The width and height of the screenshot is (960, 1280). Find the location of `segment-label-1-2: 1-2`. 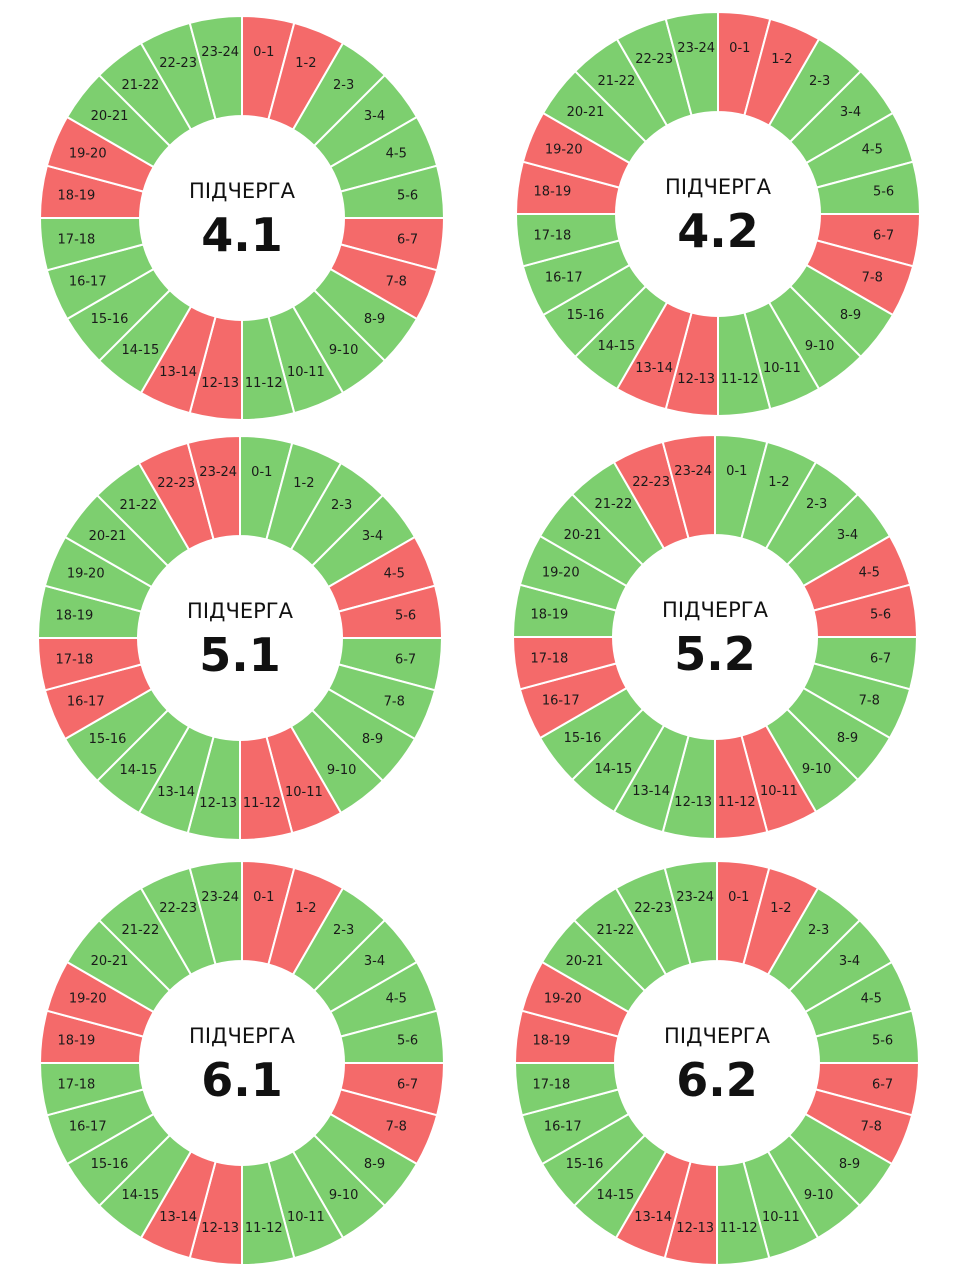

segment-label-1-2: 1-2 is located at coordinates (303, 483).